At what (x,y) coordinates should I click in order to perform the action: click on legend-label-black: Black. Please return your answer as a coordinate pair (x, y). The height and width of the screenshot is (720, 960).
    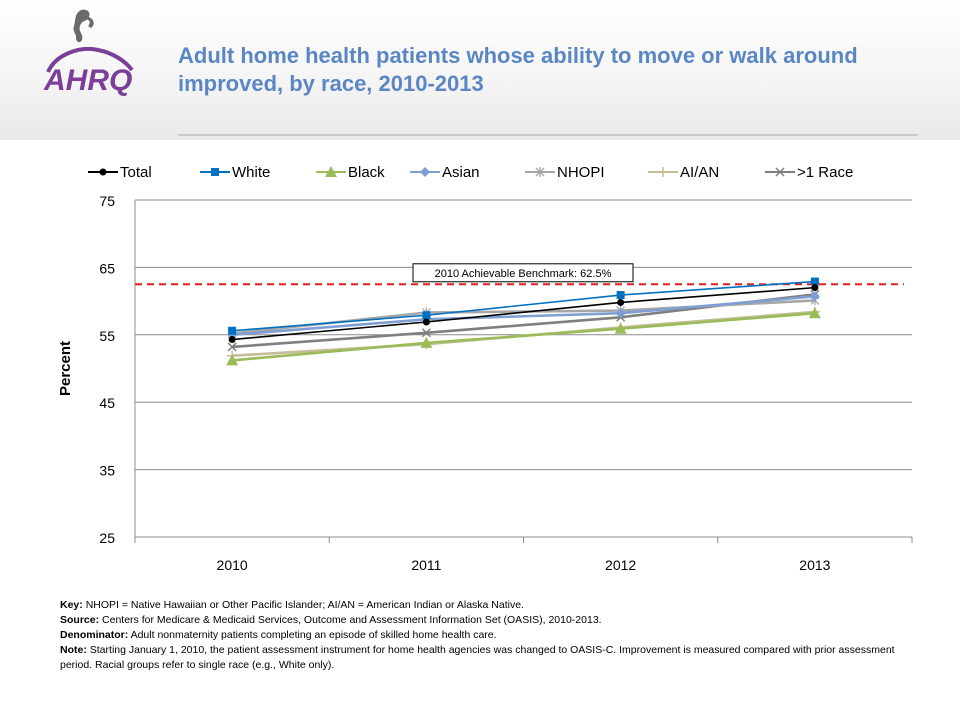
    Looking at the image, I should click on (366, 172).